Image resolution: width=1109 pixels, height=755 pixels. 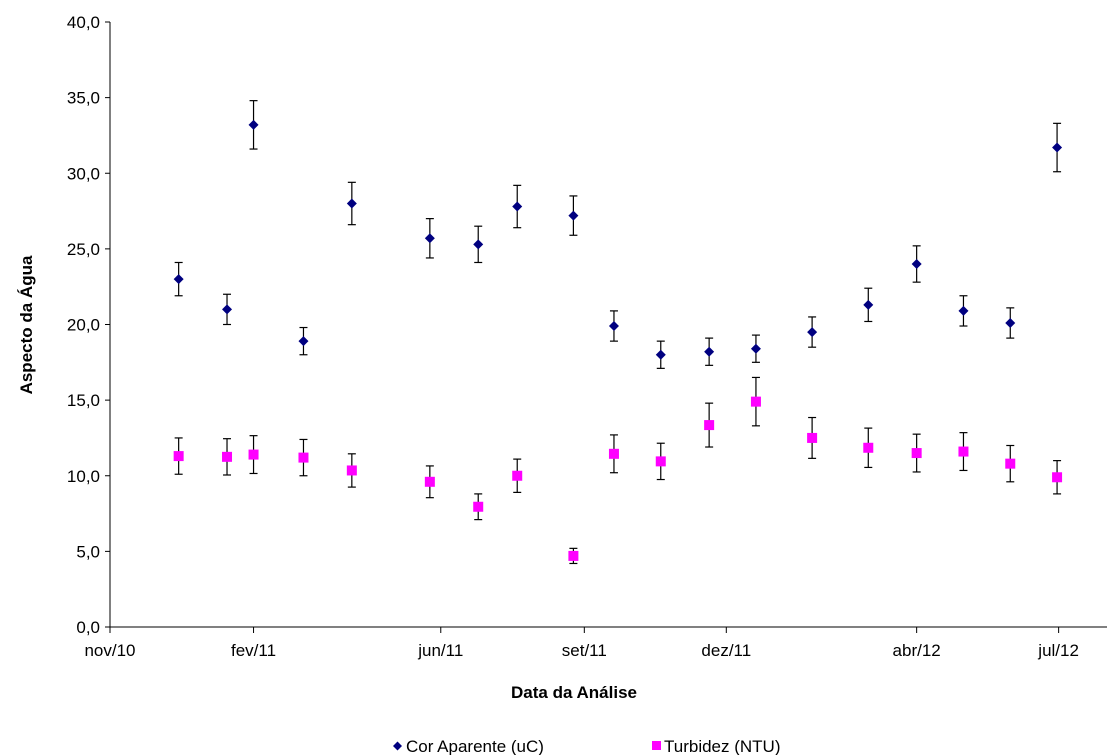 I want to click on x-tick-label: jul/12, so click(x=1058, y=650).